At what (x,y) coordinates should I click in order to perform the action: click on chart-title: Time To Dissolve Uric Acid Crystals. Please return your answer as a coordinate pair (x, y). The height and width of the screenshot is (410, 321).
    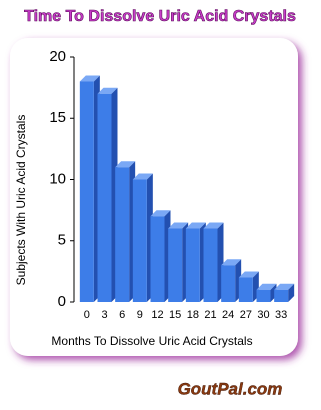
    Looking at the image, I should click on (160, 16).